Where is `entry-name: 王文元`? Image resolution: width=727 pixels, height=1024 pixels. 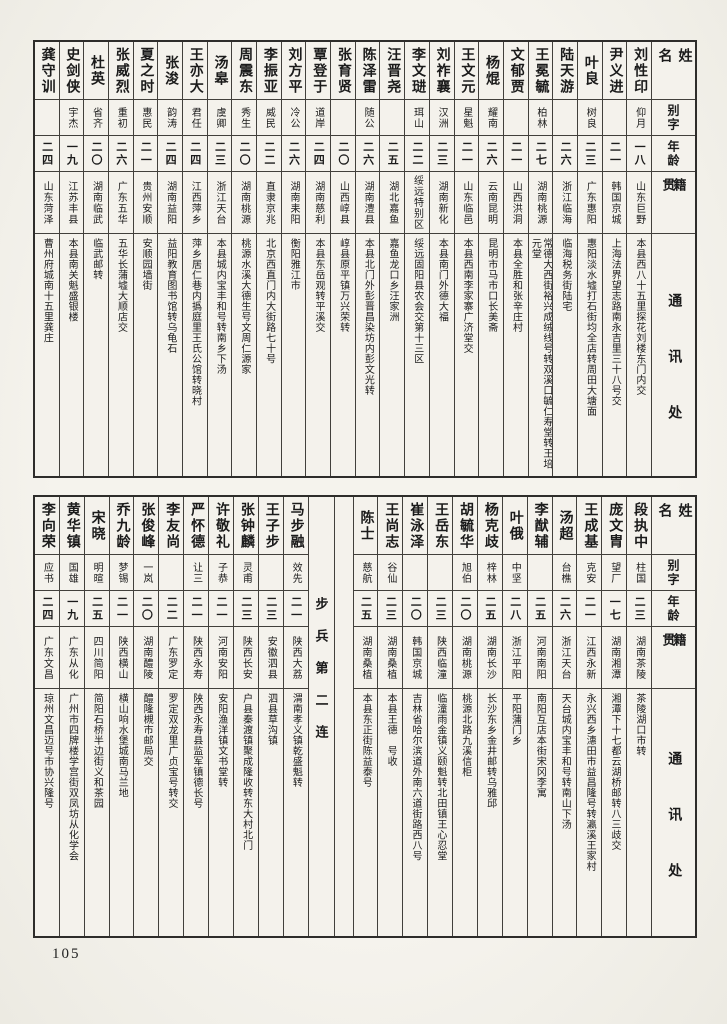
entry-name: 王文元 is located at coordinates (466, 71).